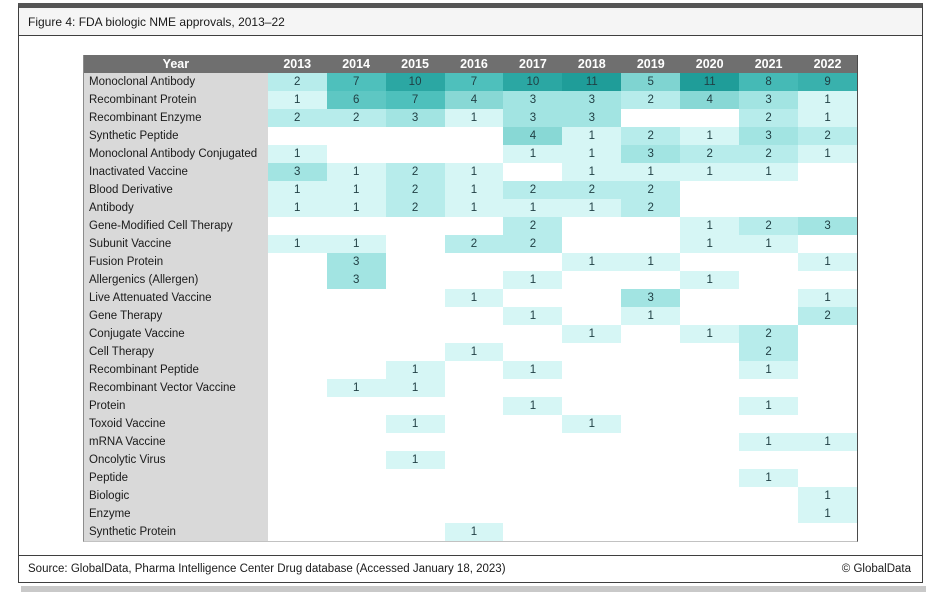 The height and width of the screenshot is (594, 936). What do you see at coordinates (470, 478) in the screenshot?
I see `heatmap-row: Peptide 1` at bounding box center [470, 478].